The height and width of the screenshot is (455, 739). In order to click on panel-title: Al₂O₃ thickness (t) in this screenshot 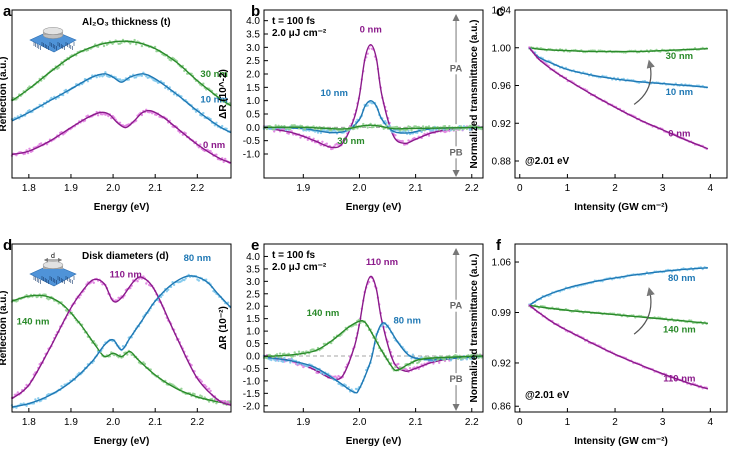, I will do `click(126, 22)`.